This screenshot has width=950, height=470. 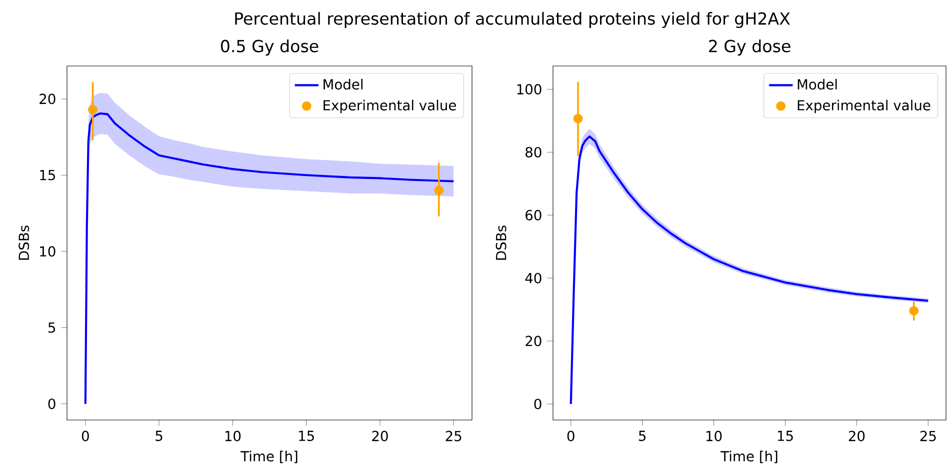 What do you see at coordinates (533, 278) in the screenshot?
I see `y-tick-label: 40` at bounding box center [533, 278].